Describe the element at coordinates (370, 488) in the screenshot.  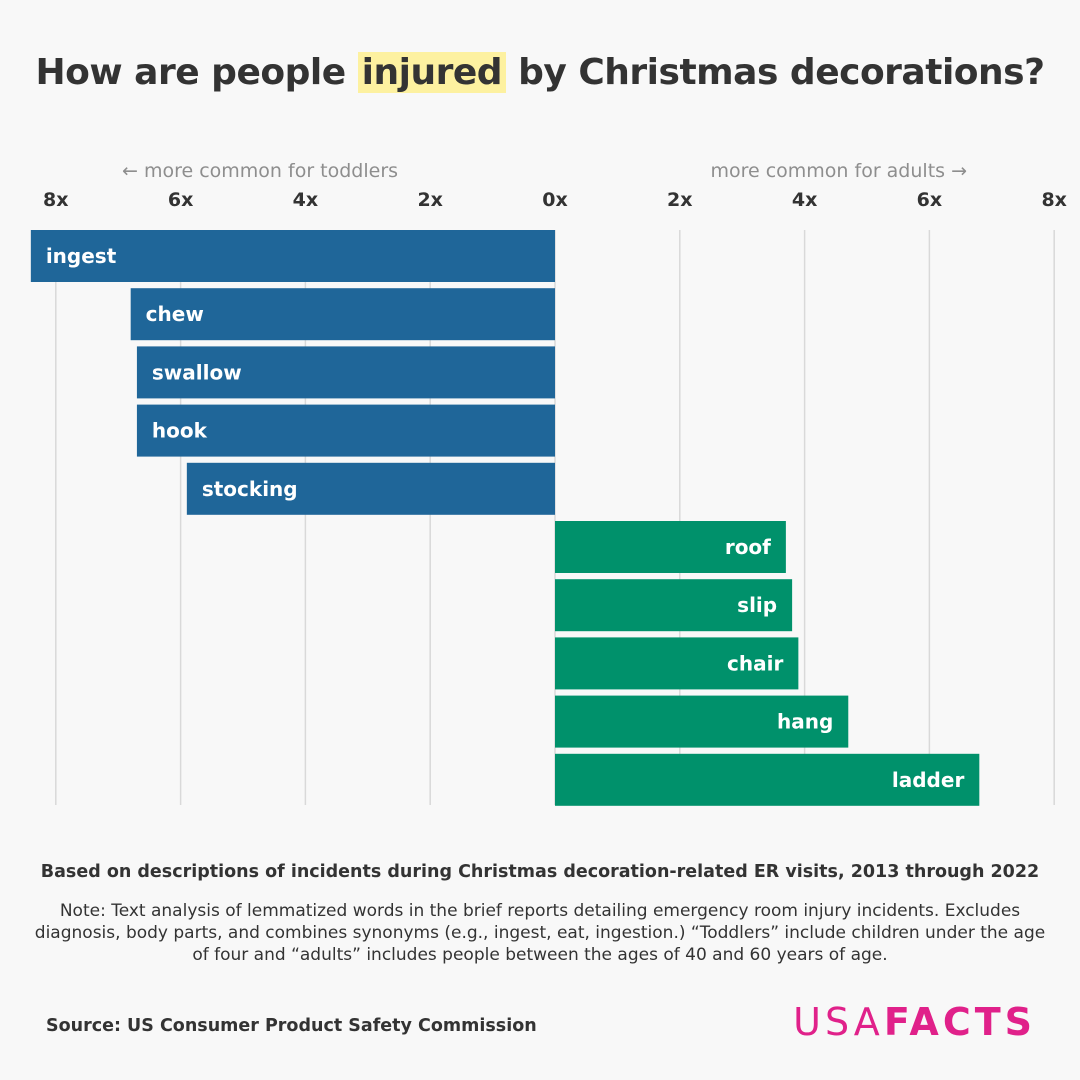
I see `bar-stocking` at that location.